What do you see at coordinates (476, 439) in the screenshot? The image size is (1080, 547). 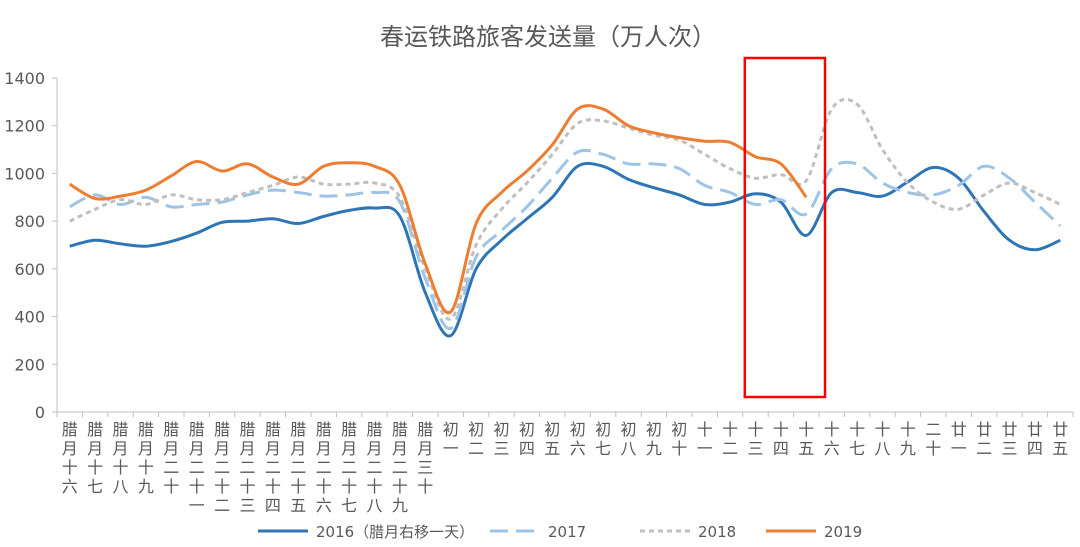 I see `x-tick-label: 初二` at bounding box center [476, 439].